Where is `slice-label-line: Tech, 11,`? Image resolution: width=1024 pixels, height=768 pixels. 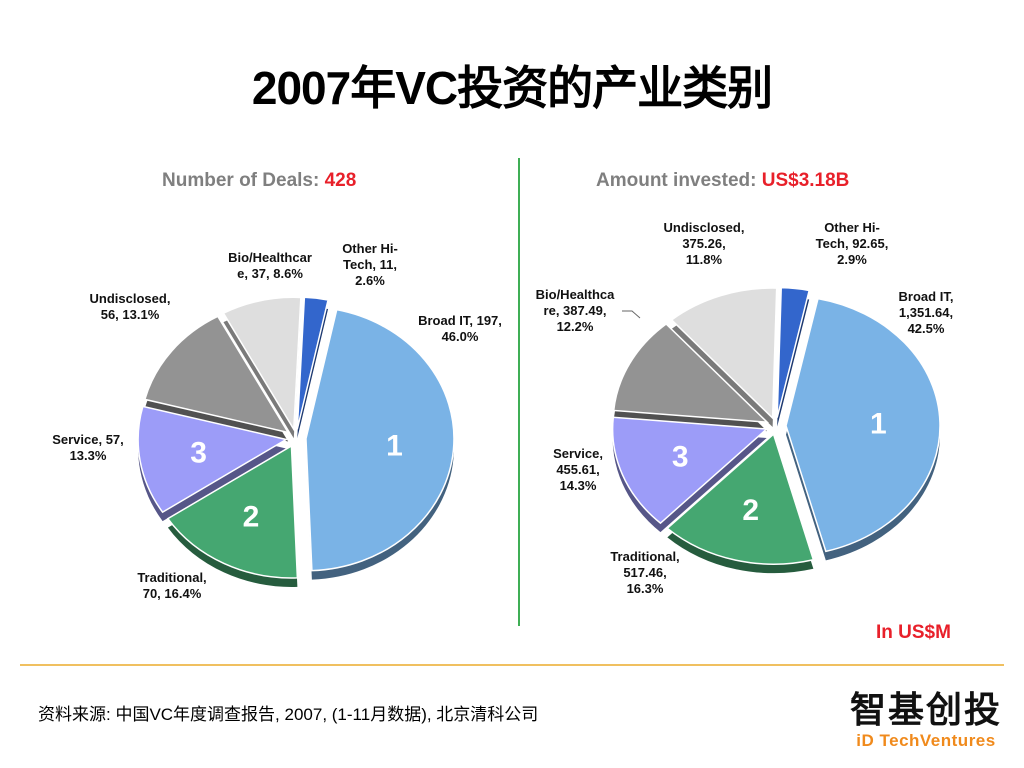
slice-label-line: Tech, 11, is located at coordinates (370, 264).